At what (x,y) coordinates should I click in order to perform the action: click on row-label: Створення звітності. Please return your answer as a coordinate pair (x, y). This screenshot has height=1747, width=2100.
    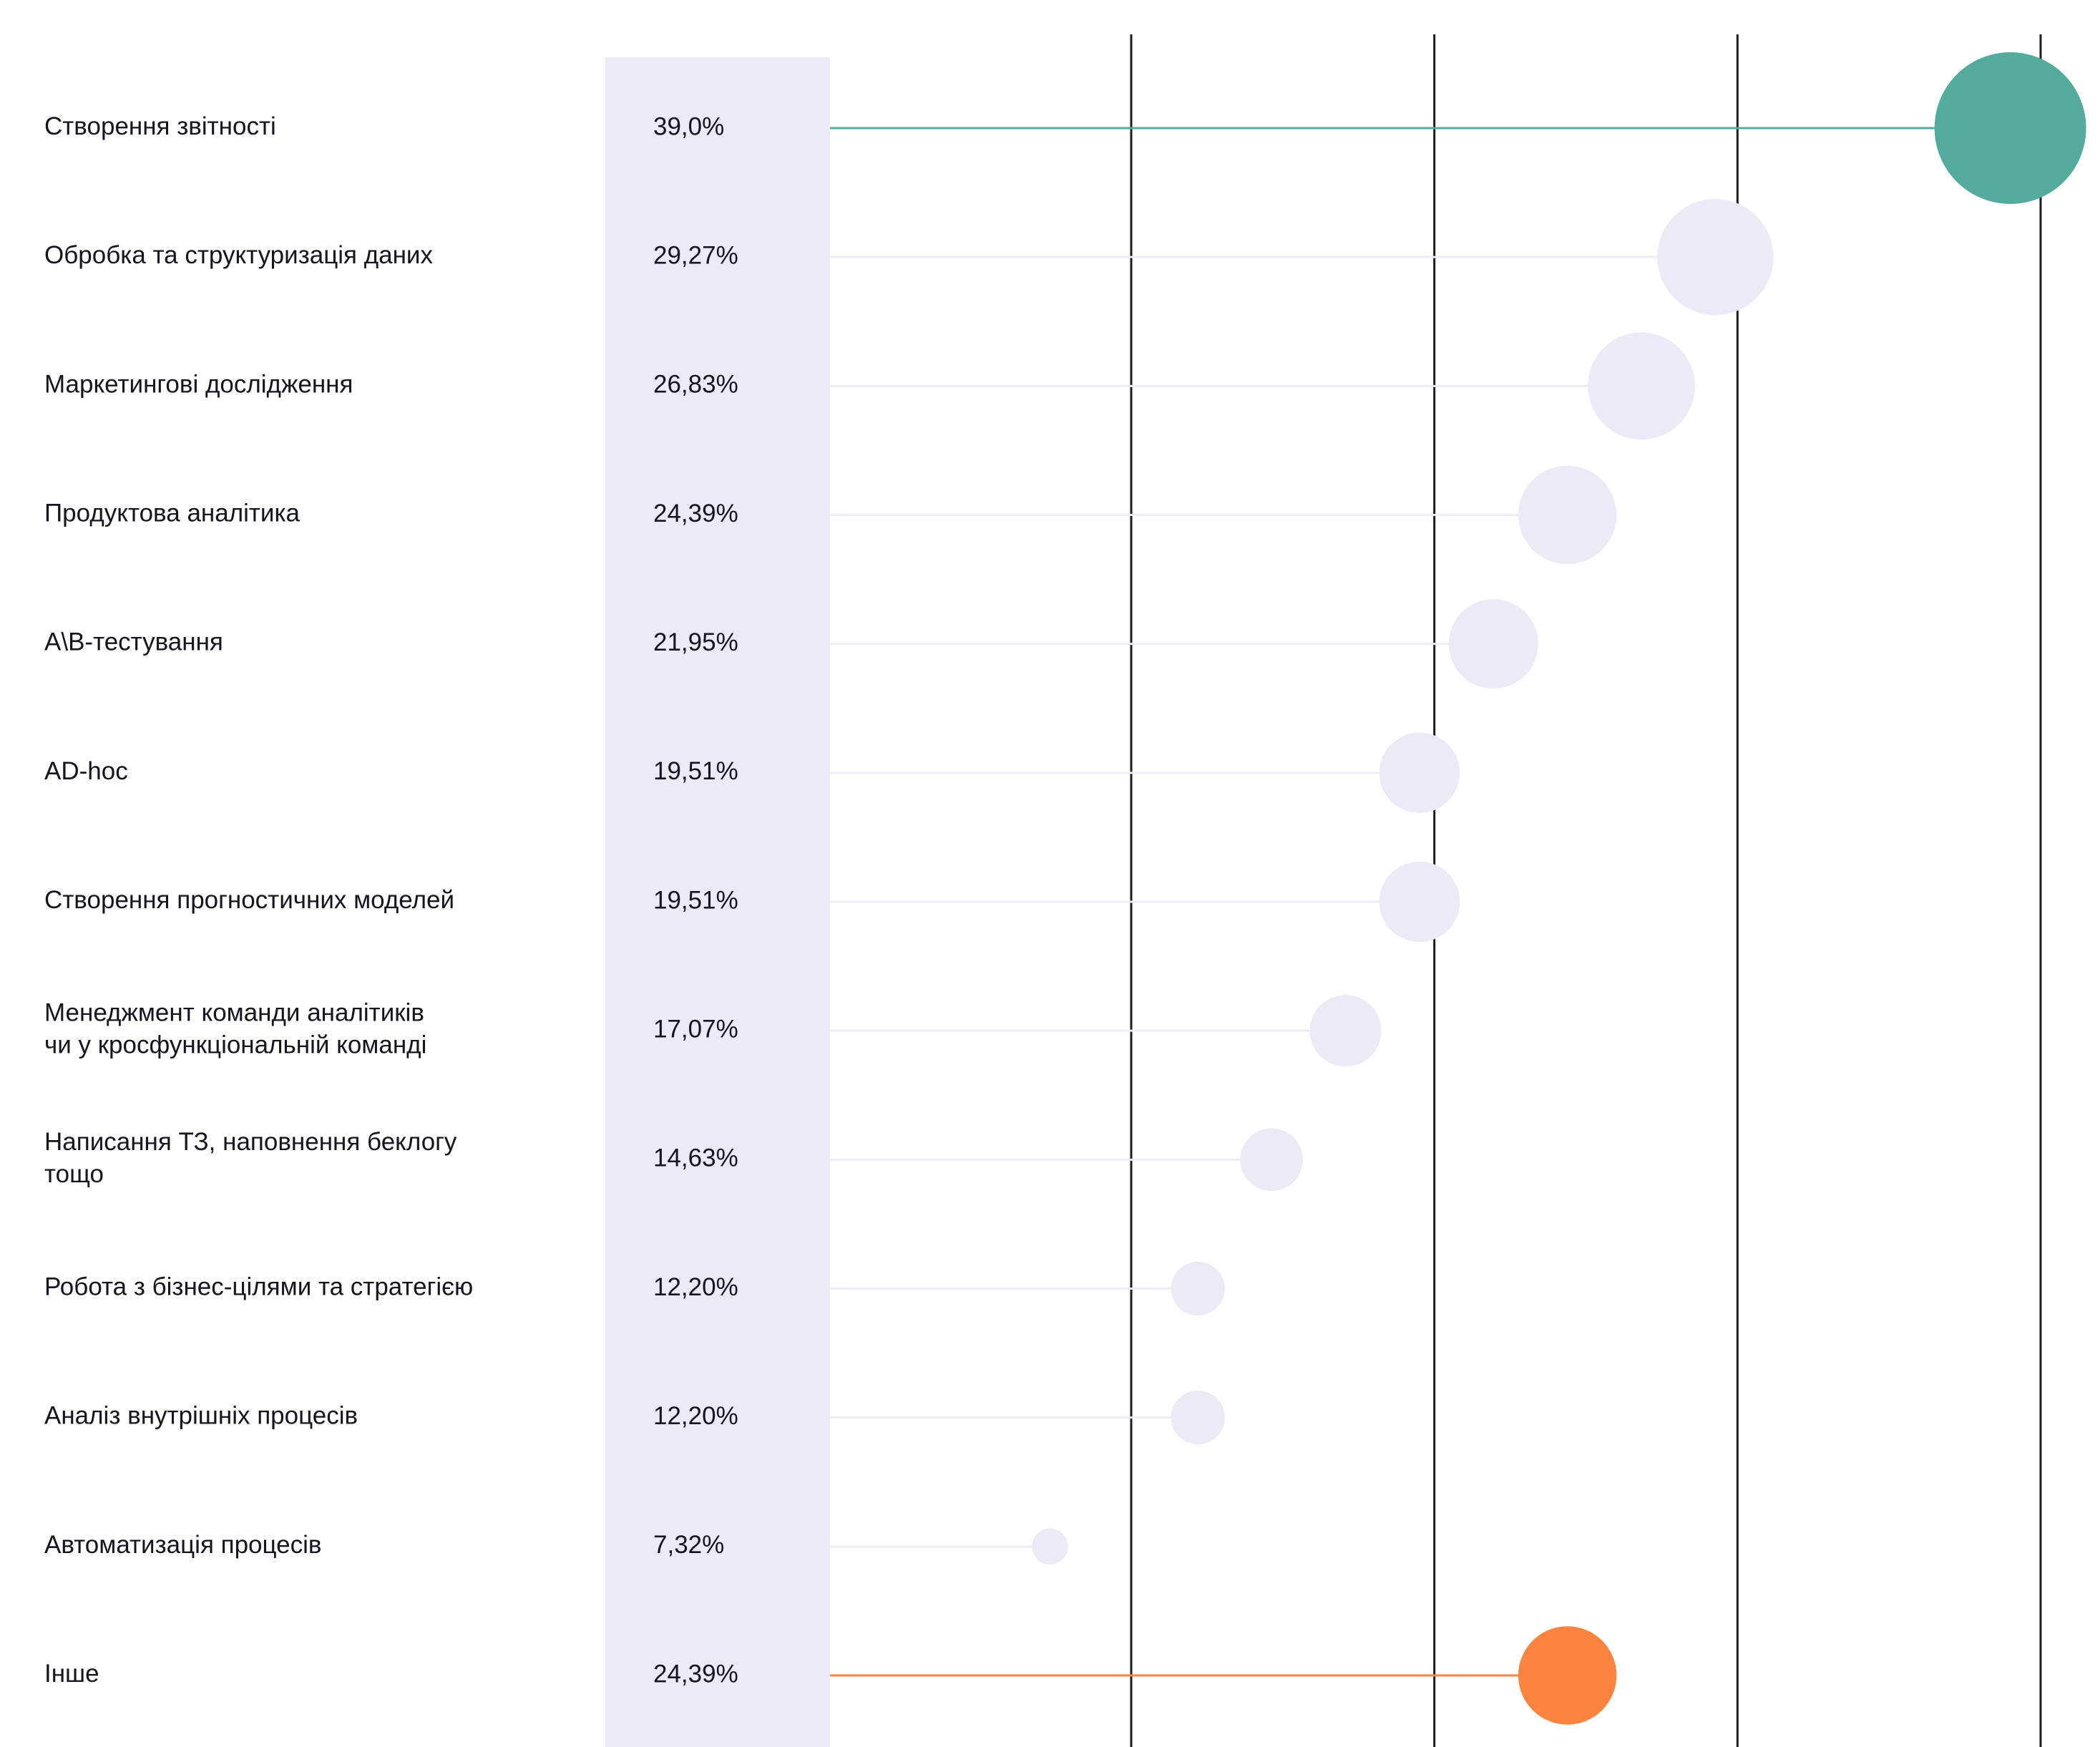
    Looking at the image, I should click on (160, 126).